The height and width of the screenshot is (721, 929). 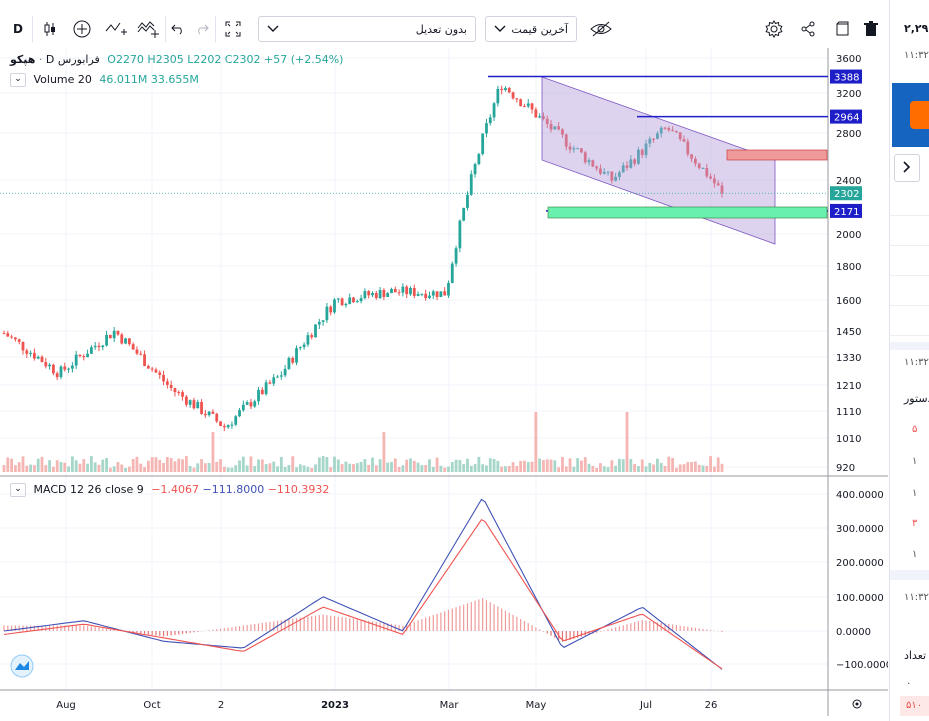 I want to click on redo-icon, so click(x=202, y=29).